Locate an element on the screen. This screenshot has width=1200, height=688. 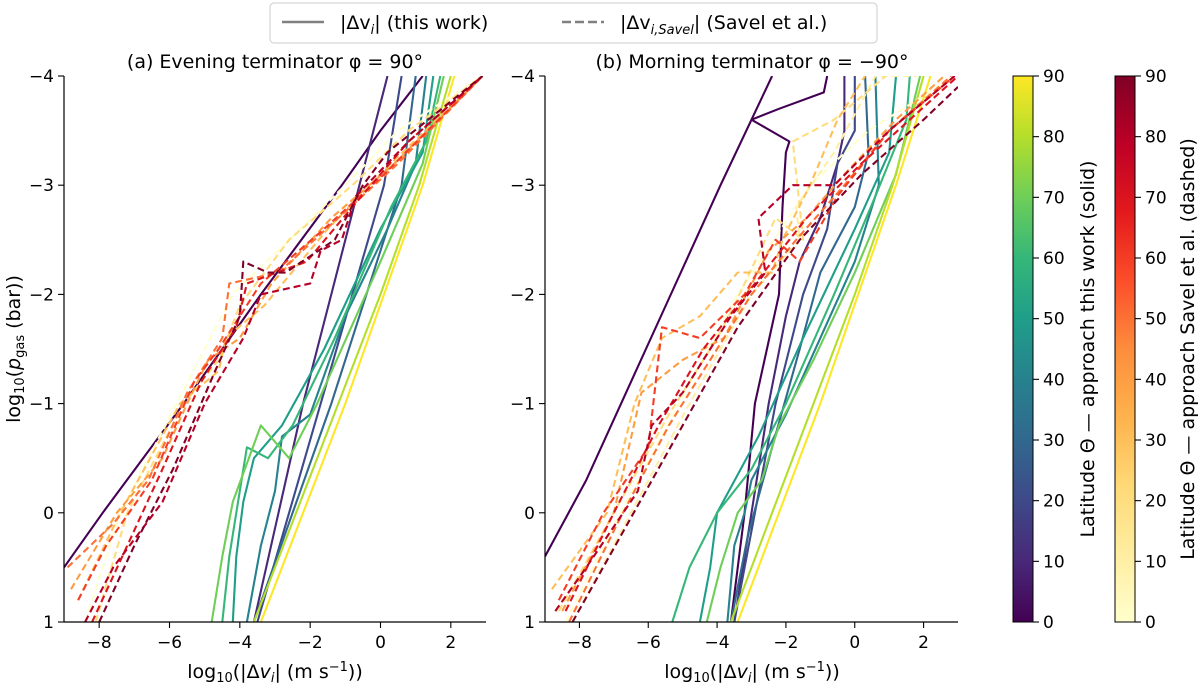
colorbar-solid-tick-label: 0 is located at coordinates (1048, 623).